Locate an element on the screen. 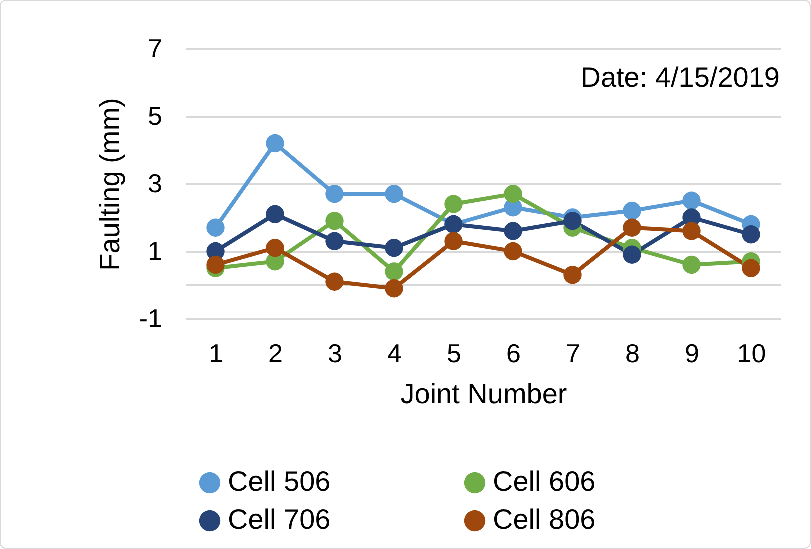  legend-label: Cell 606 is located at coordinates (544, 481).